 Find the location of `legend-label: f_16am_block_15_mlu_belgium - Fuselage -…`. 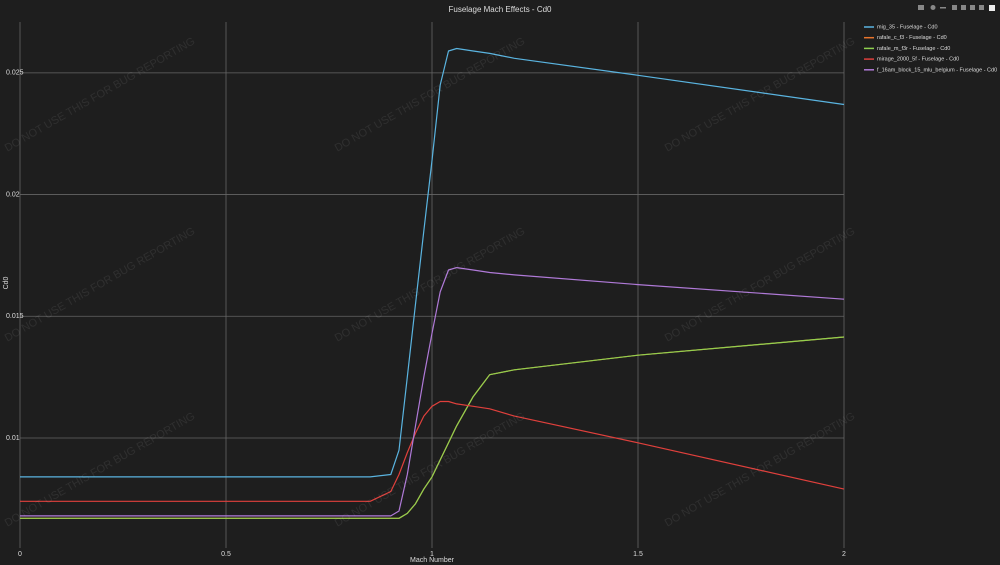

legend-label: f_16am_block_15_mlu_belgium - Fuselage -… is located at coordinates (937, 70).